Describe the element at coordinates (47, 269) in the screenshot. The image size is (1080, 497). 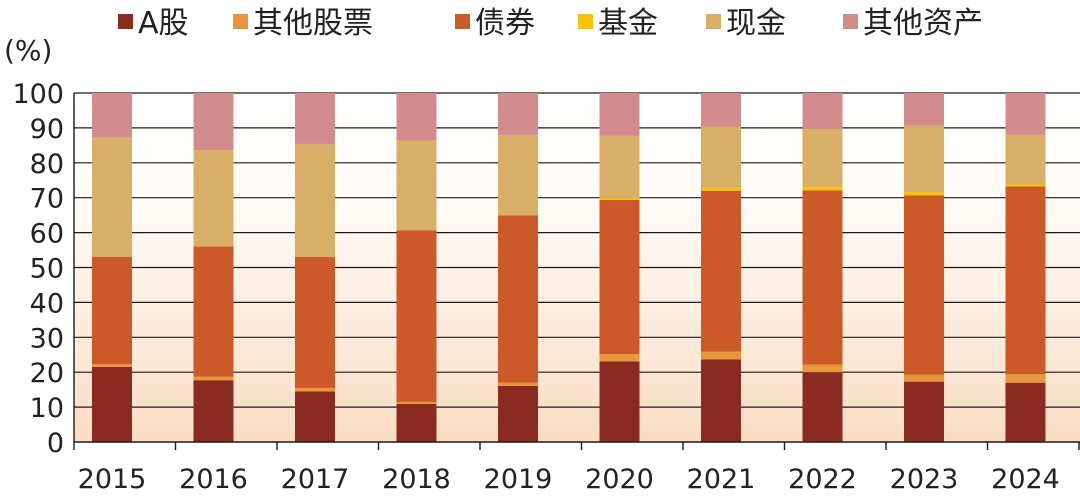
I see `y-tick-label: 50` at that location.